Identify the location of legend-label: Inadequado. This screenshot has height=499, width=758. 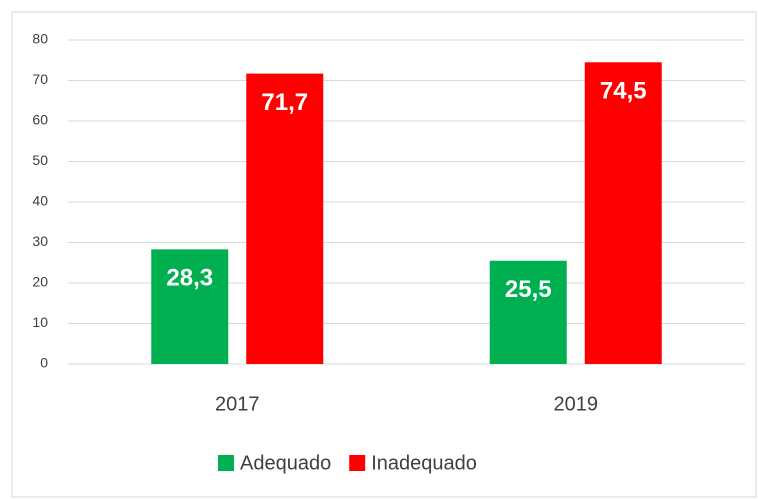
(424, 463).